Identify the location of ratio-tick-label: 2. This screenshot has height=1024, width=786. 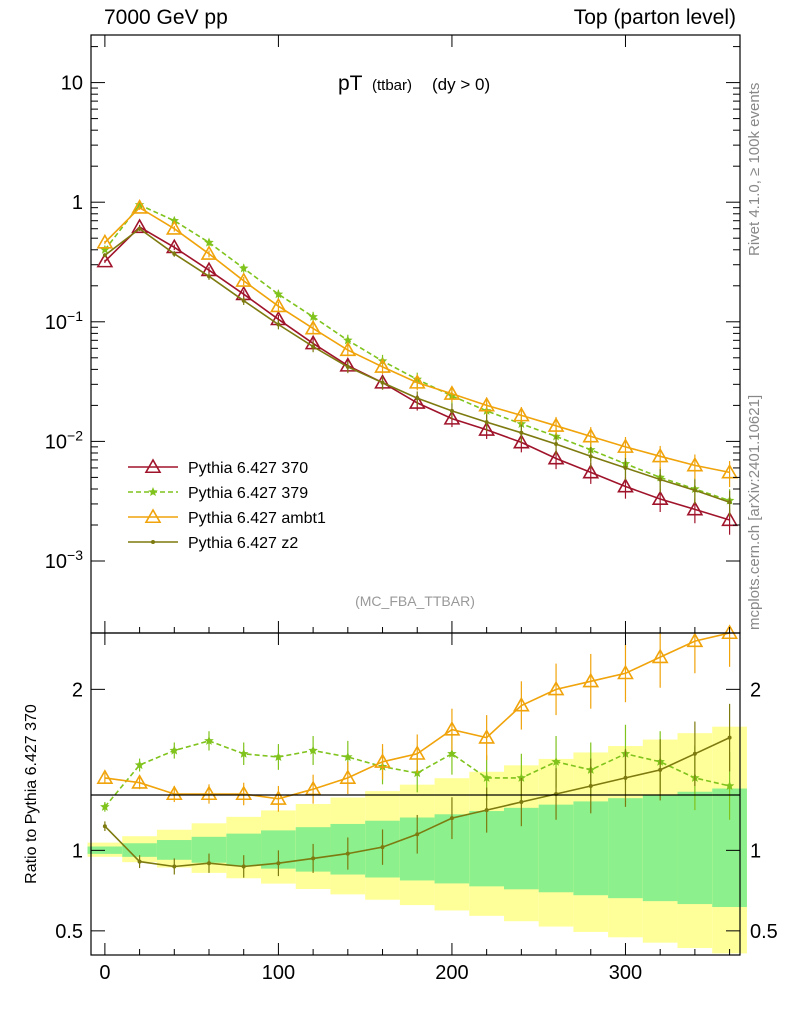
(77, 690).